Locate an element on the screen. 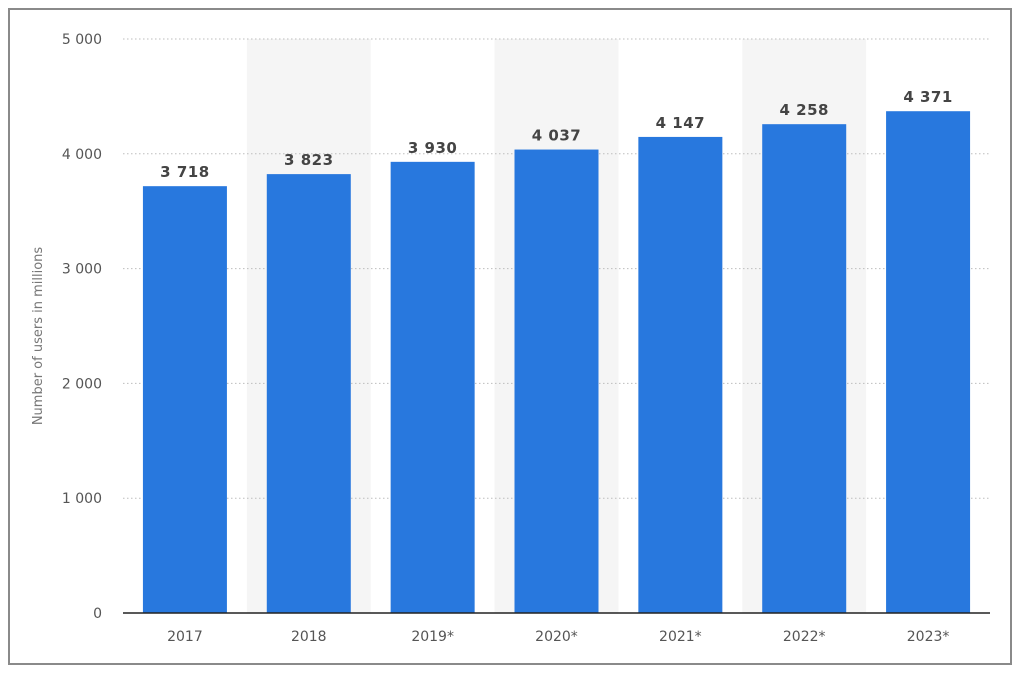  x-axis-ticks: 2017 2018 2019* 2020* 2021* 2022* 2023* is located at coordinates (558, 637).